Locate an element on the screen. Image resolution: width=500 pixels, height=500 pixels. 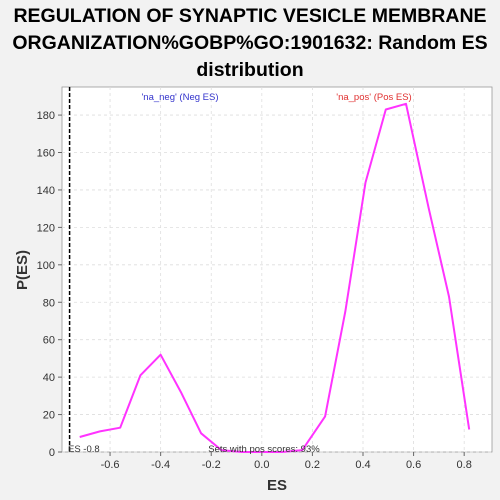
x-tick-label: 0.2 is located at coordinates (312, 465).